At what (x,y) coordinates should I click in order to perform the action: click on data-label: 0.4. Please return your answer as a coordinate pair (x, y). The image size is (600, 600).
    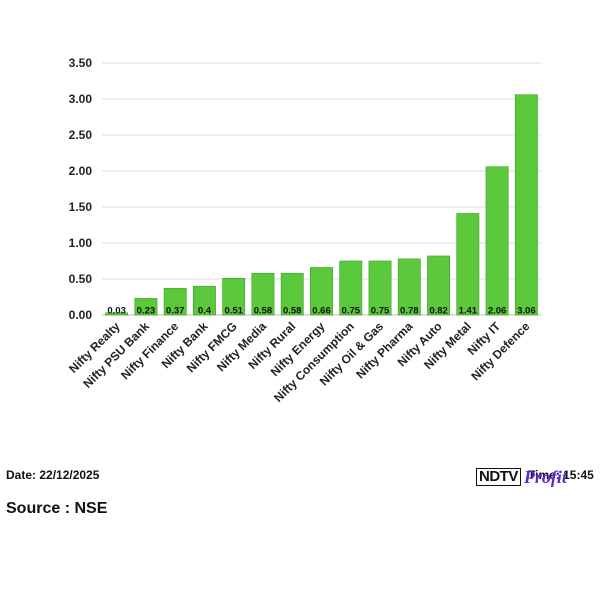
    Looking at the image, I should click on (205, 311).